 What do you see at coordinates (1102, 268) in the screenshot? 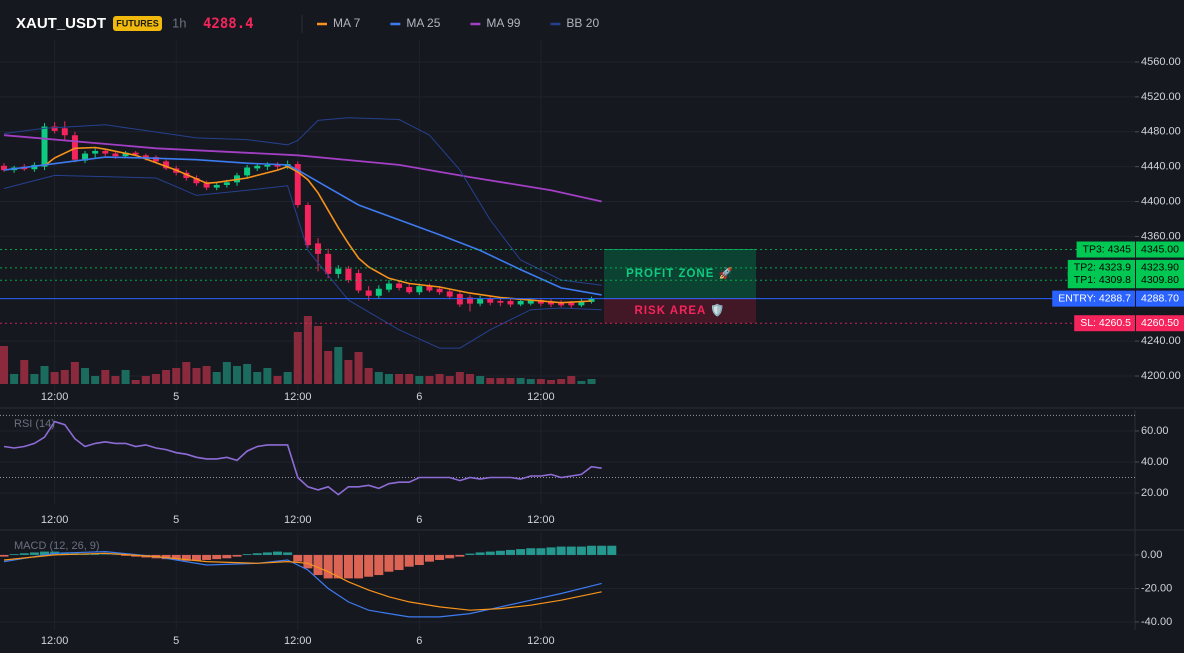
I see `level-tag: TP2: 4323.9` at bounding box center [1102, 268].